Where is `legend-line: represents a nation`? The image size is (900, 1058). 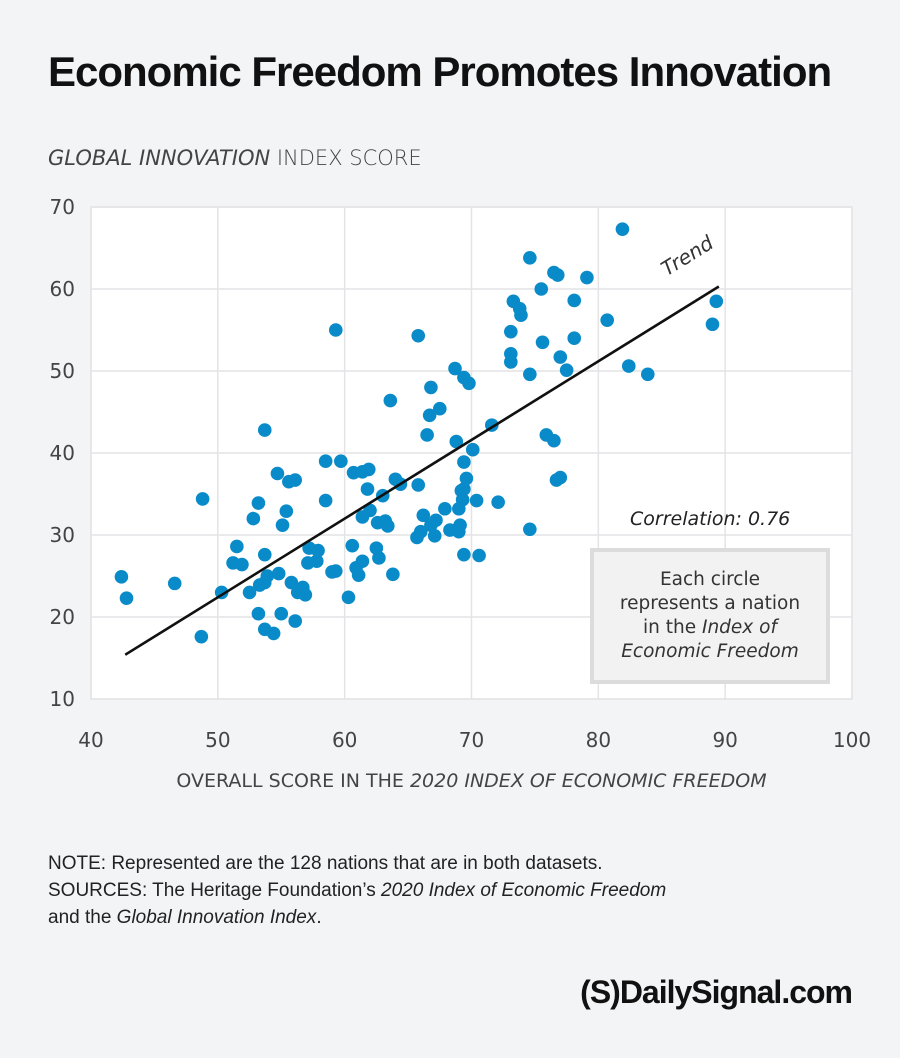
legend-line: represents a nation is located at coordinates (710, 603).